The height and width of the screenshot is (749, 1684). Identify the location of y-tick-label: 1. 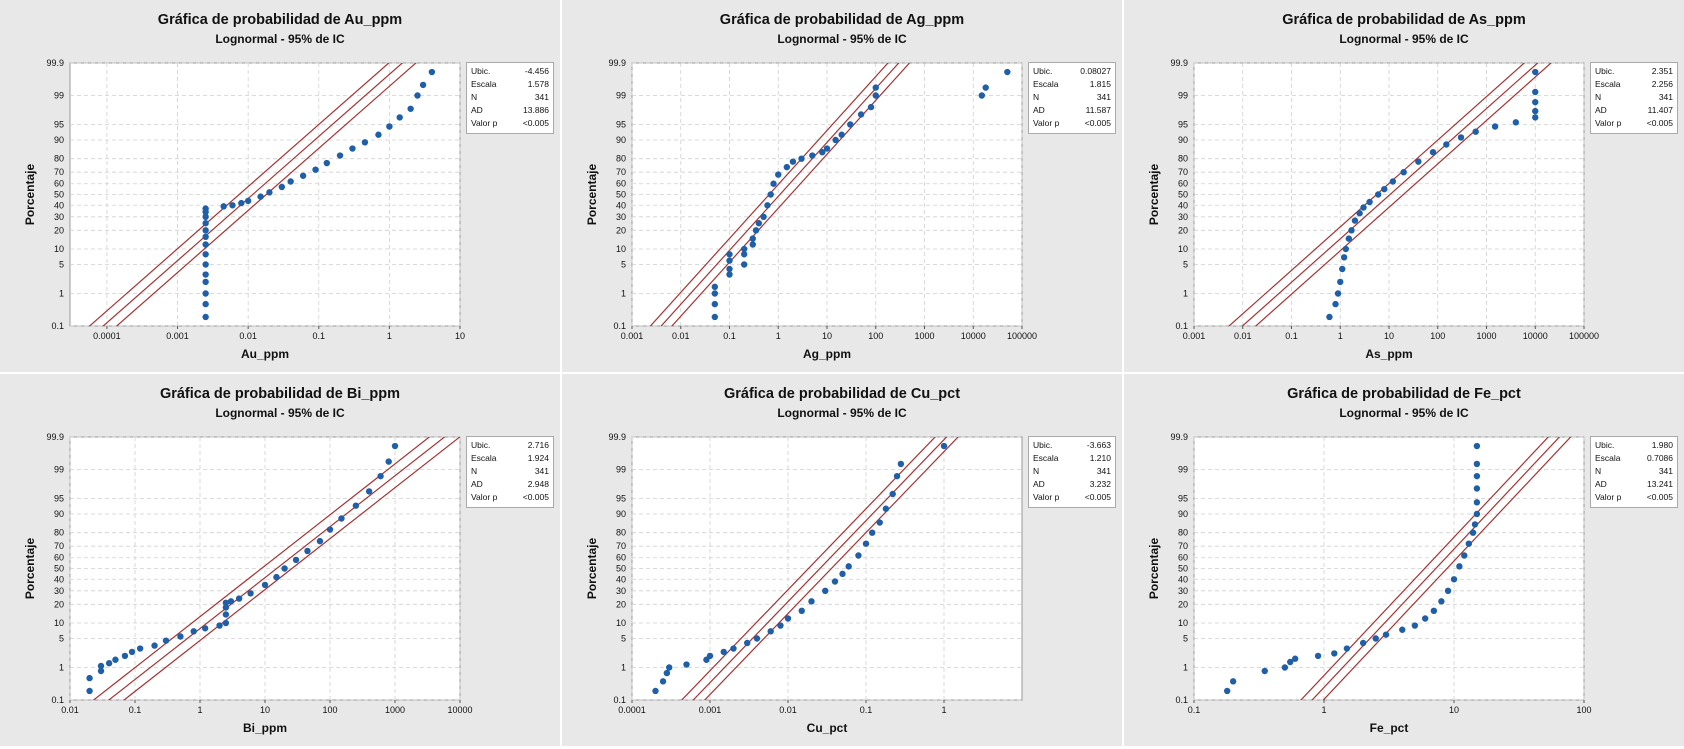
(623, 293).